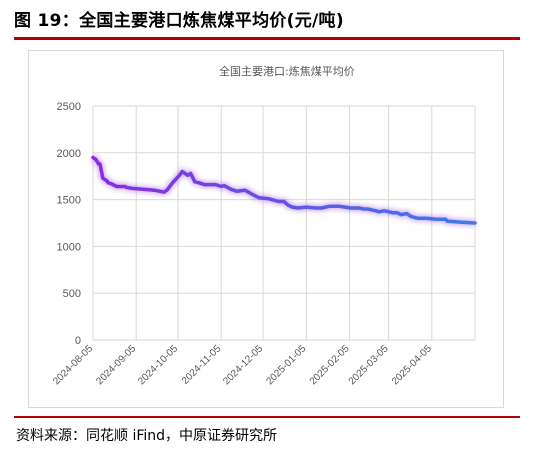  What do you see at coordinates (243, 365) in the screenshot?
I see `x-tick-label: 2024-12-05` at bounding box center [243, 365].